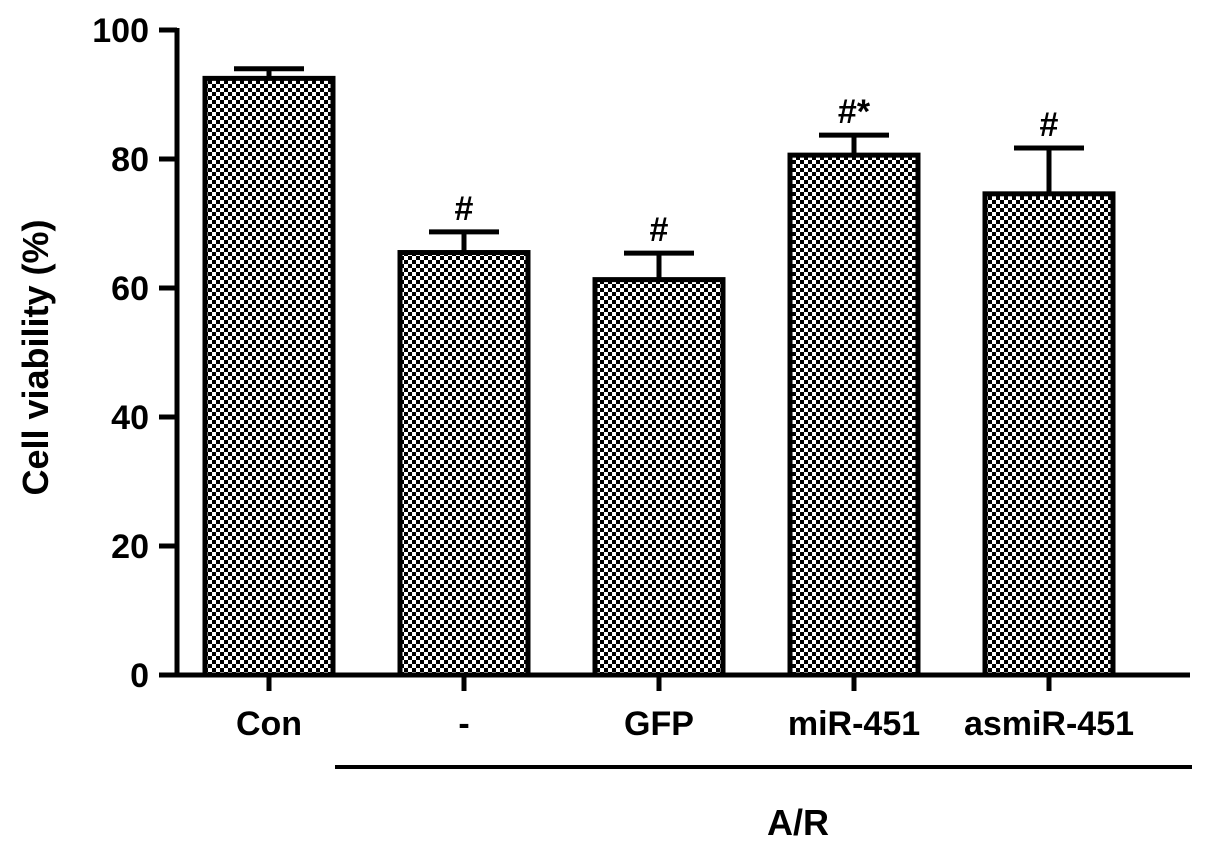 The height and width of the screenshot is (850, 1205). I want to click on x-tick-label: Con, so click(269, 724).